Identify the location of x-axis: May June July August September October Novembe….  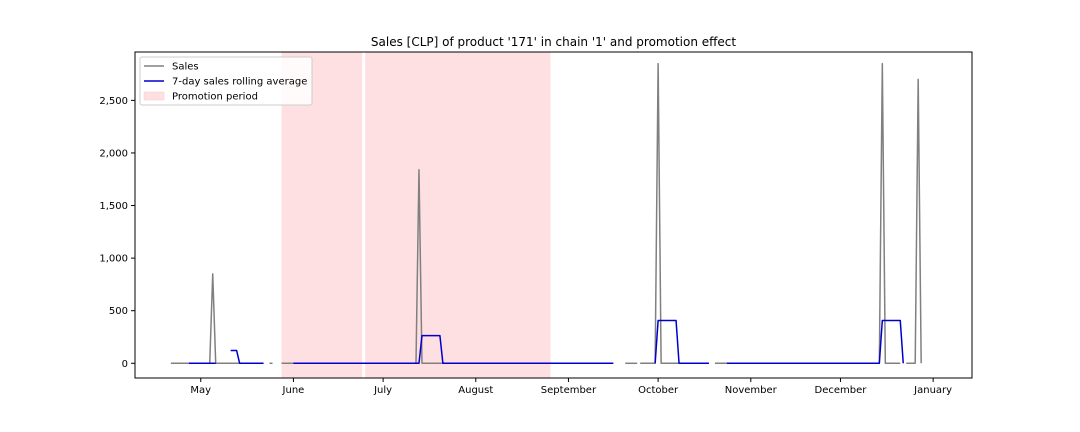
(571, 387).